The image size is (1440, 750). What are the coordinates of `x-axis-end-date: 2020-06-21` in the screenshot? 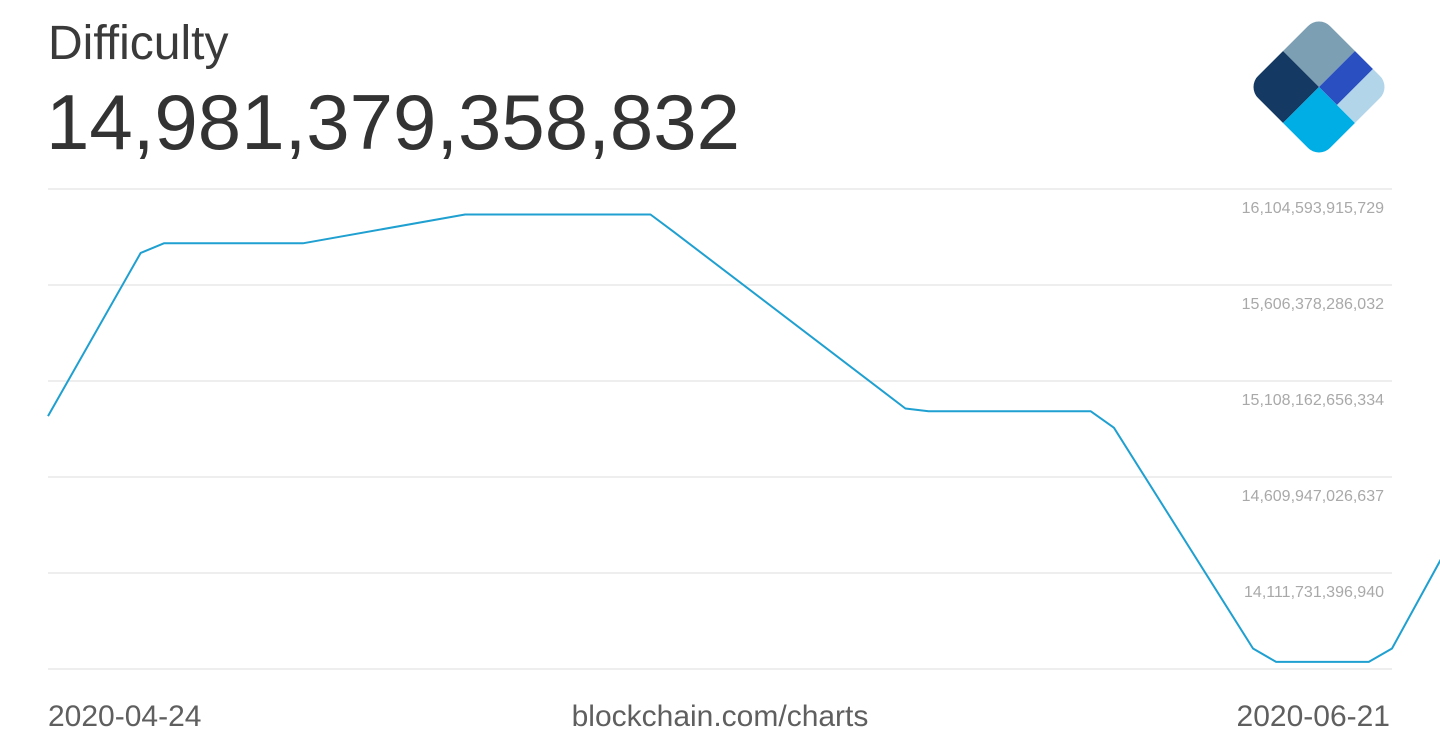 It's located at (1313, 716).